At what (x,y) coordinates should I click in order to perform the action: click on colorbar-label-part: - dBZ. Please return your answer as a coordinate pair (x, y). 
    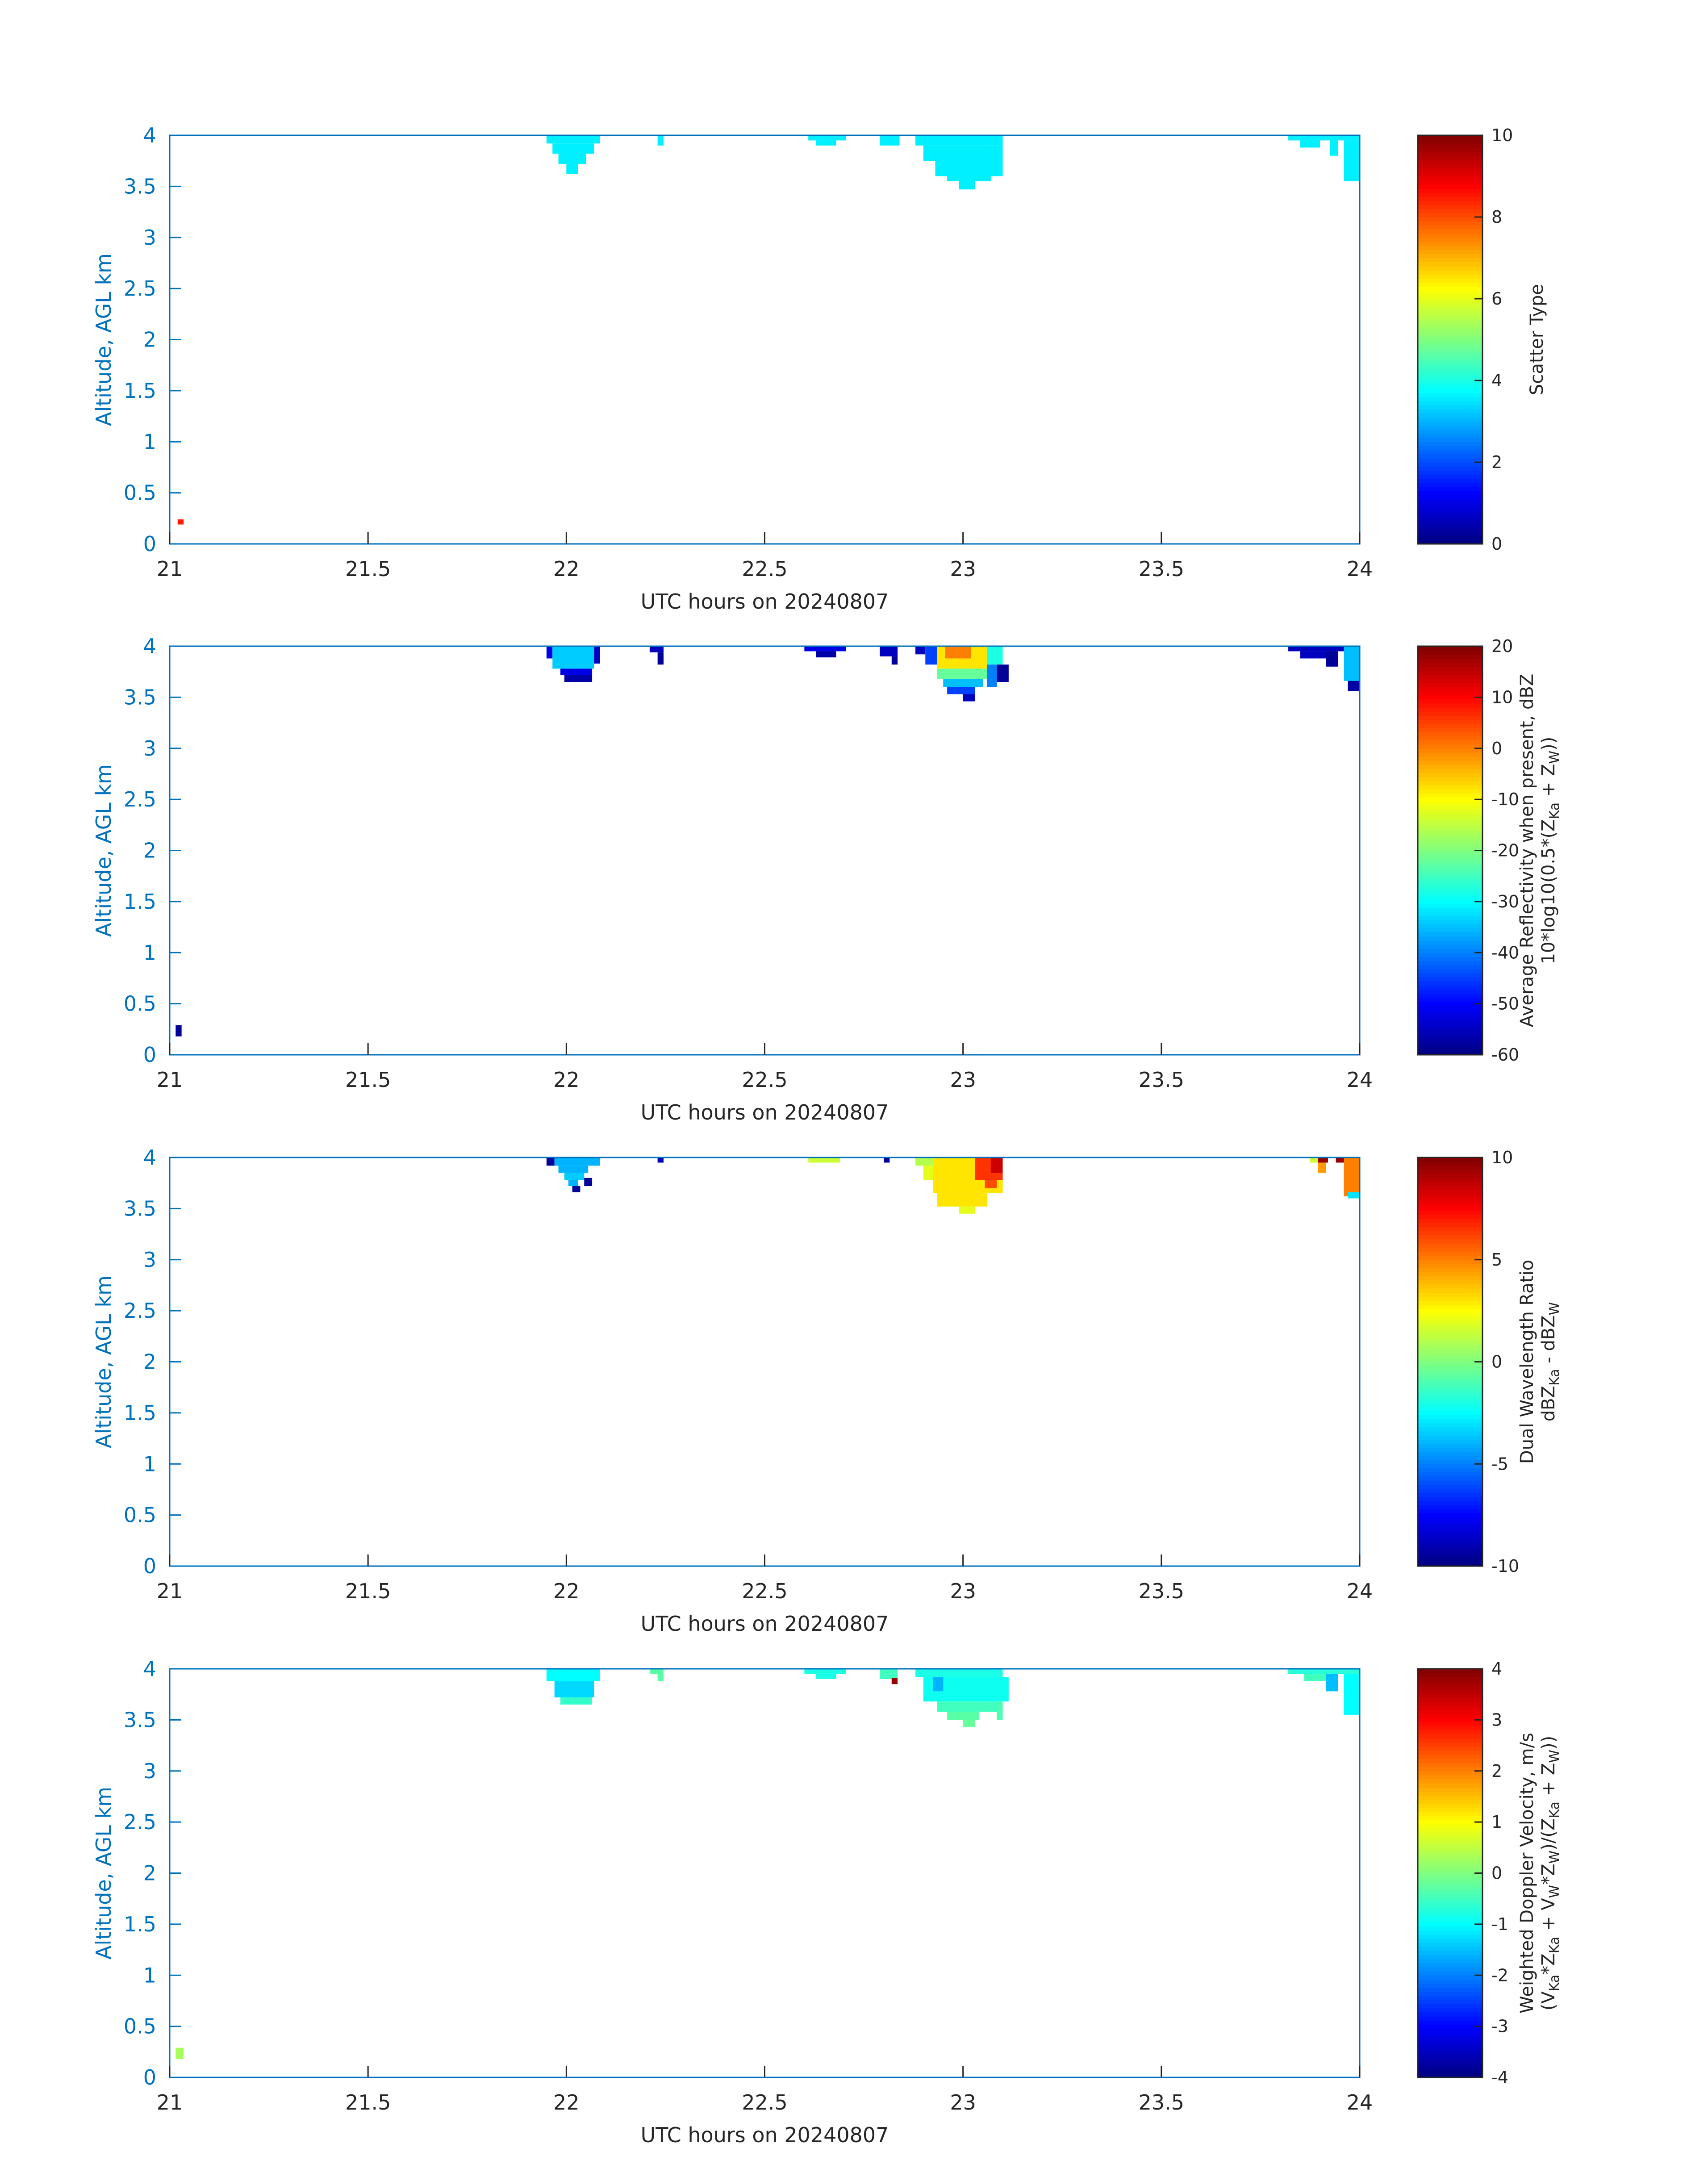
    Looking at the image, I should click on (1548, 1342).